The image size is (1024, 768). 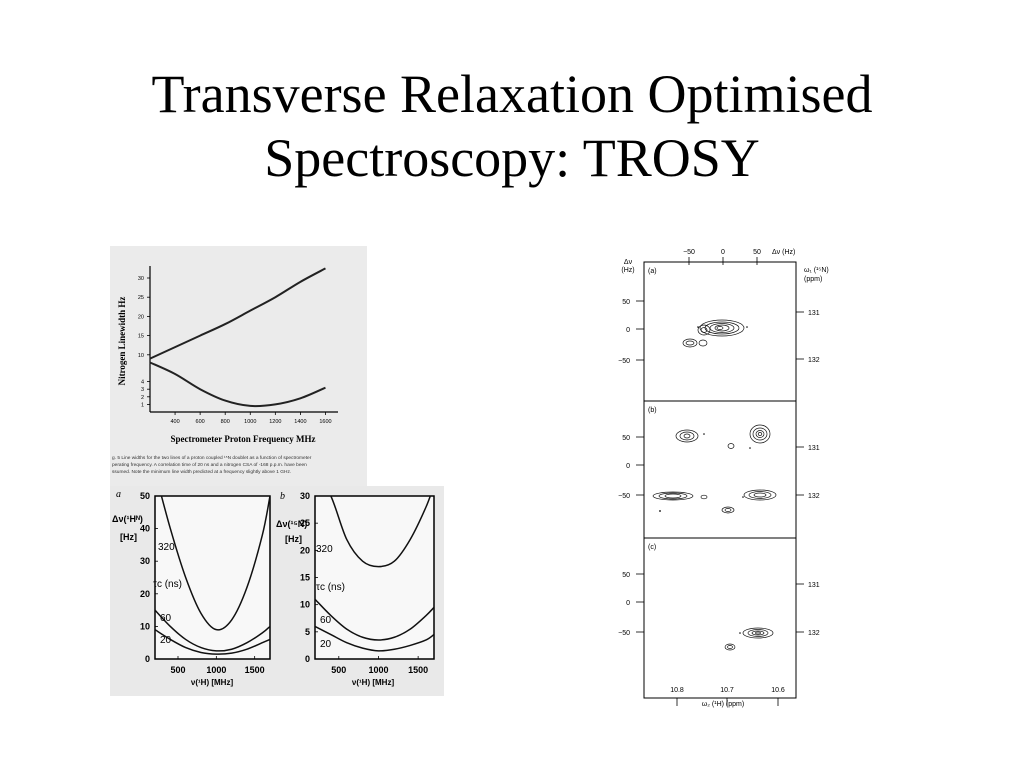 What do you see at coordinates (142, 398) in the screenshot?
I see `y-tick-label: 2` at bounding box center [142, 398].